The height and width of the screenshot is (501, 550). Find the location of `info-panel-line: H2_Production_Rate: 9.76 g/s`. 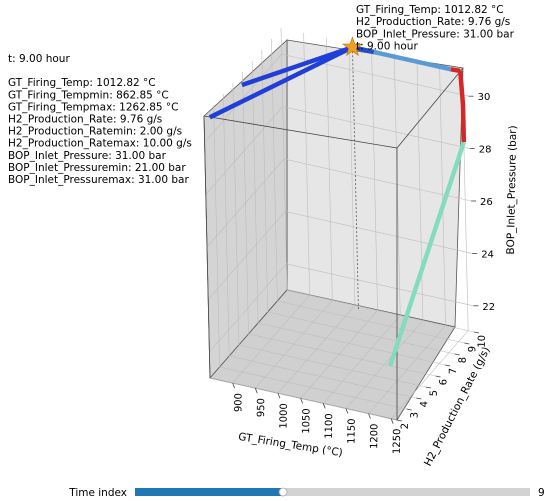

info-panel-line: H2_Production_Rate: 9.76 g/s is located at coordinates (85, 120).